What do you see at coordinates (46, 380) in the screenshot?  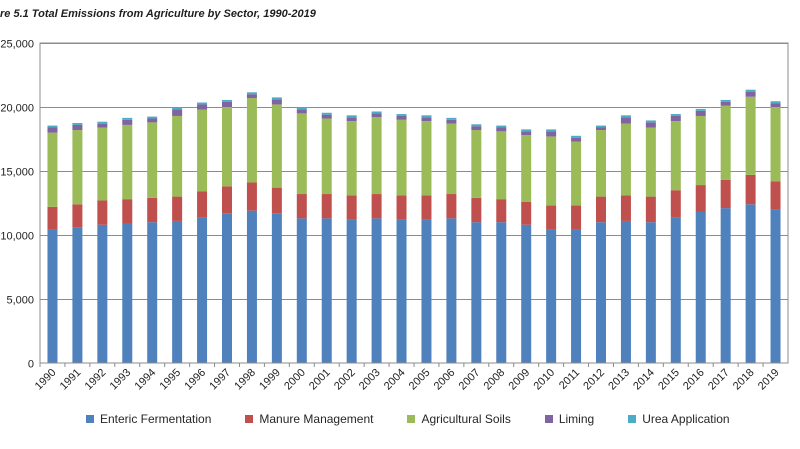 I see `x-tick-label: 1990` at bounding box center [46, 380].